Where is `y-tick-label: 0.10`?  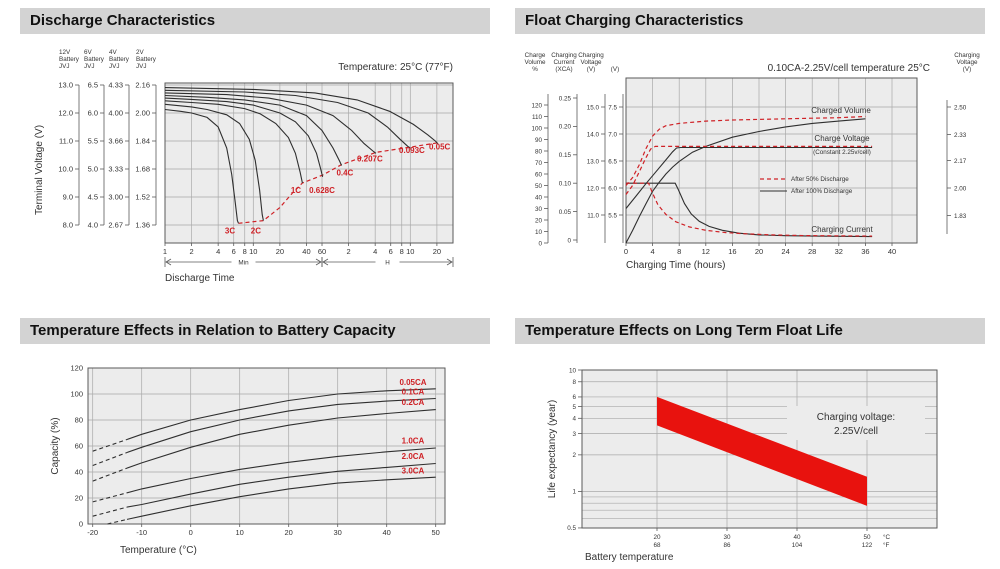
y-tick-label: 0.10 is located at coordinates (565, 184).